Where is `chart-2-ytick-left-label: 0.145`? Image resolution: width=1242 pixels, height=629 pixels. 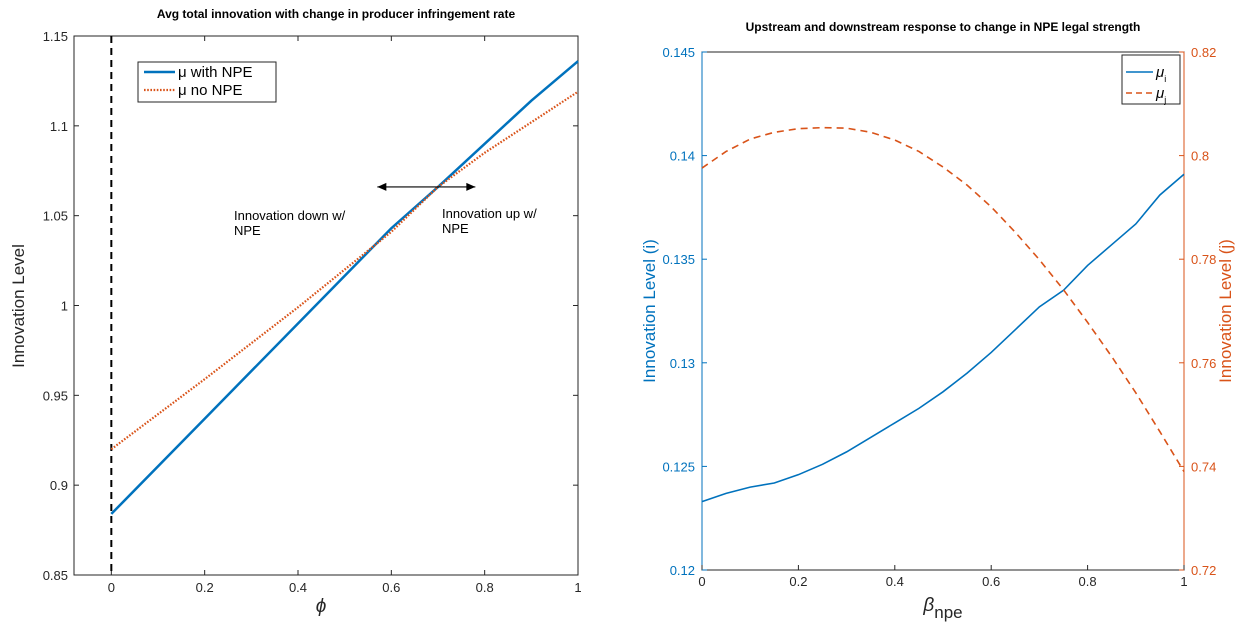
chart-2-ytick-left-label: 0.145 is located at coordinates (678, 52).